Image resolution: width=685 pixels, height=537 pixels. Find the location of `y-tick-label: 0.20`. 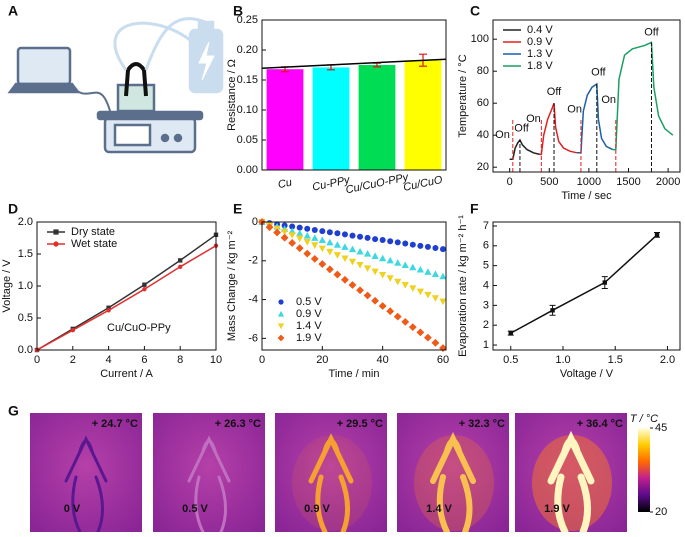

y-tick-label: 0.20 is located at coordinates (247, 50).